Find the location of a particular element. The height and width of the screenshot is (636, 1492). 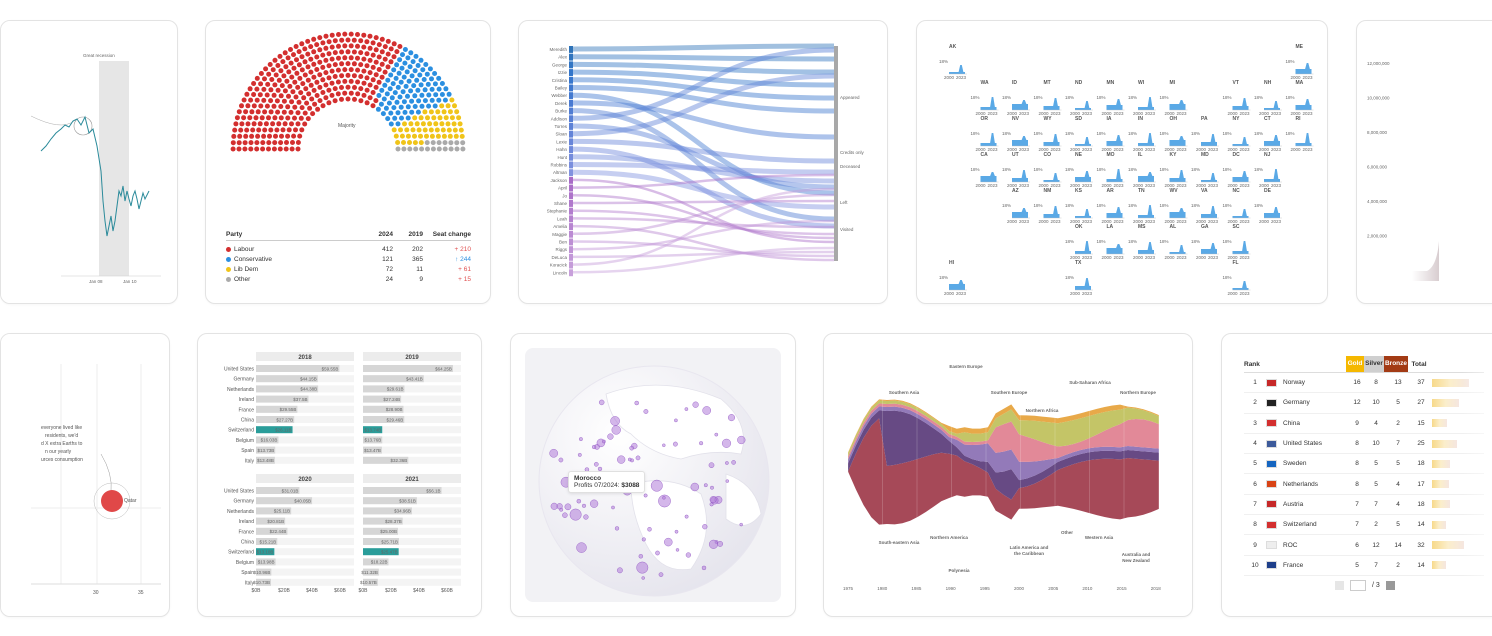

state-ar: AR 18% 2000 2023 is located at coordinates (1111, 206).